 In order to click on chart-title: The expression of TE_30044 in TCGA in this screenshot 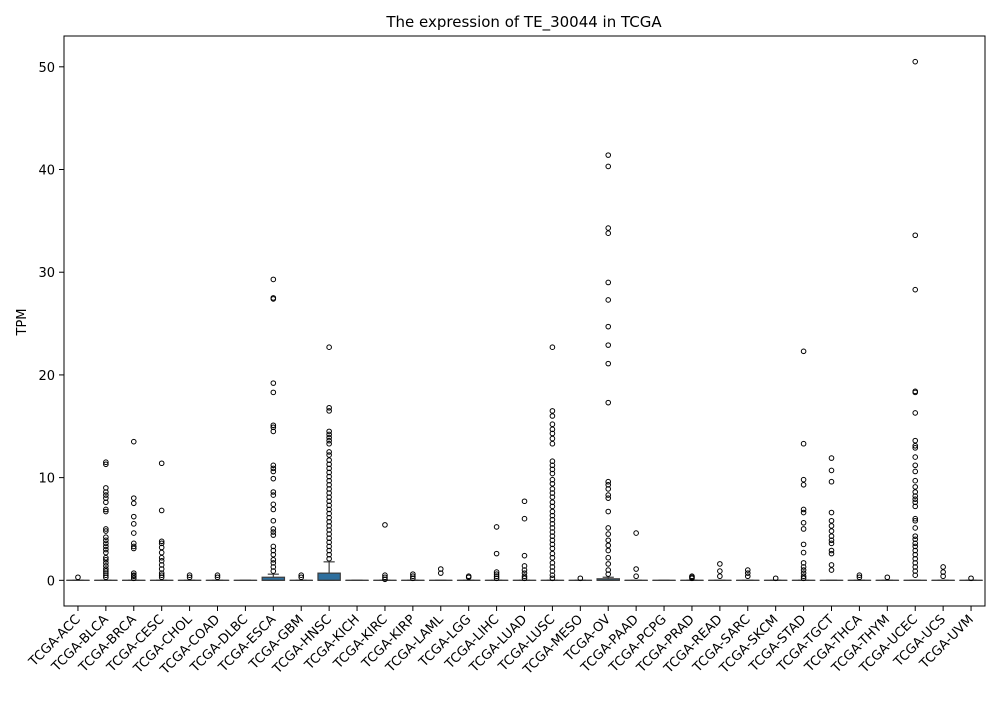, I will do `click(523, 22)`.